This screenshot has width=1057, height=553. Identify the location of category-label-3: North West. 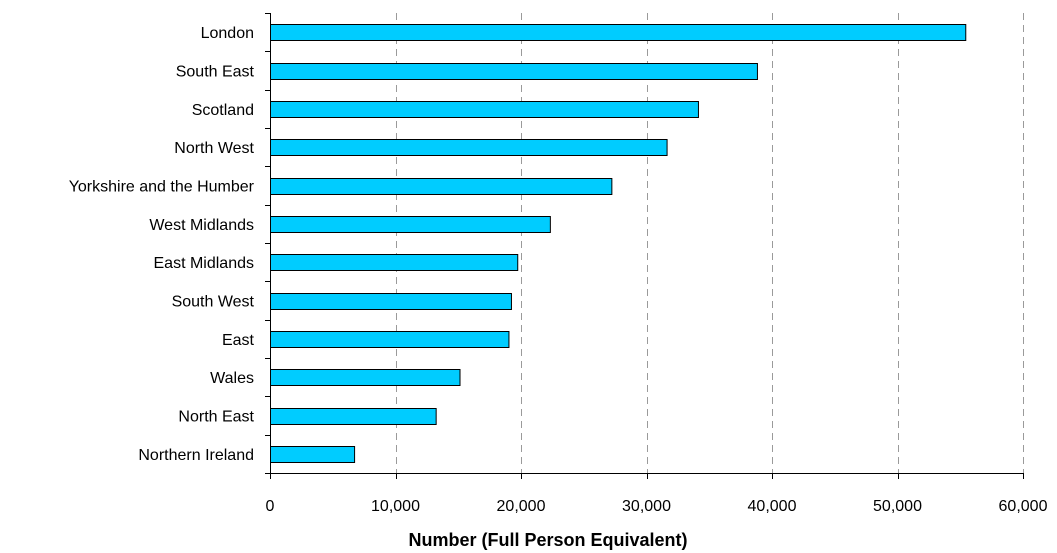
(214, 148).